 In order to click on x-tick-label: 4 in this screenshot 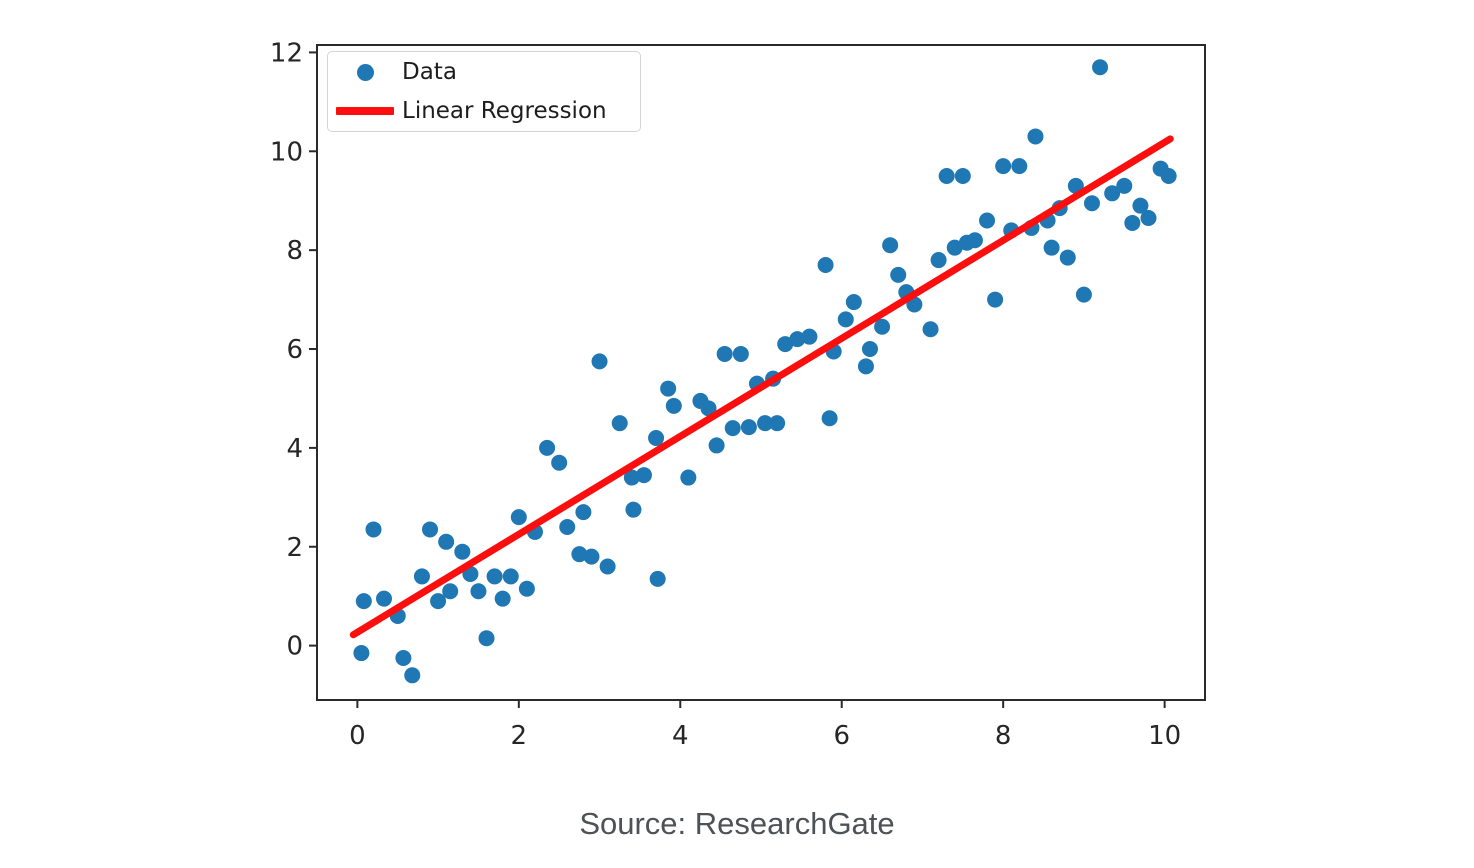, I will do `click(680, 736)`.